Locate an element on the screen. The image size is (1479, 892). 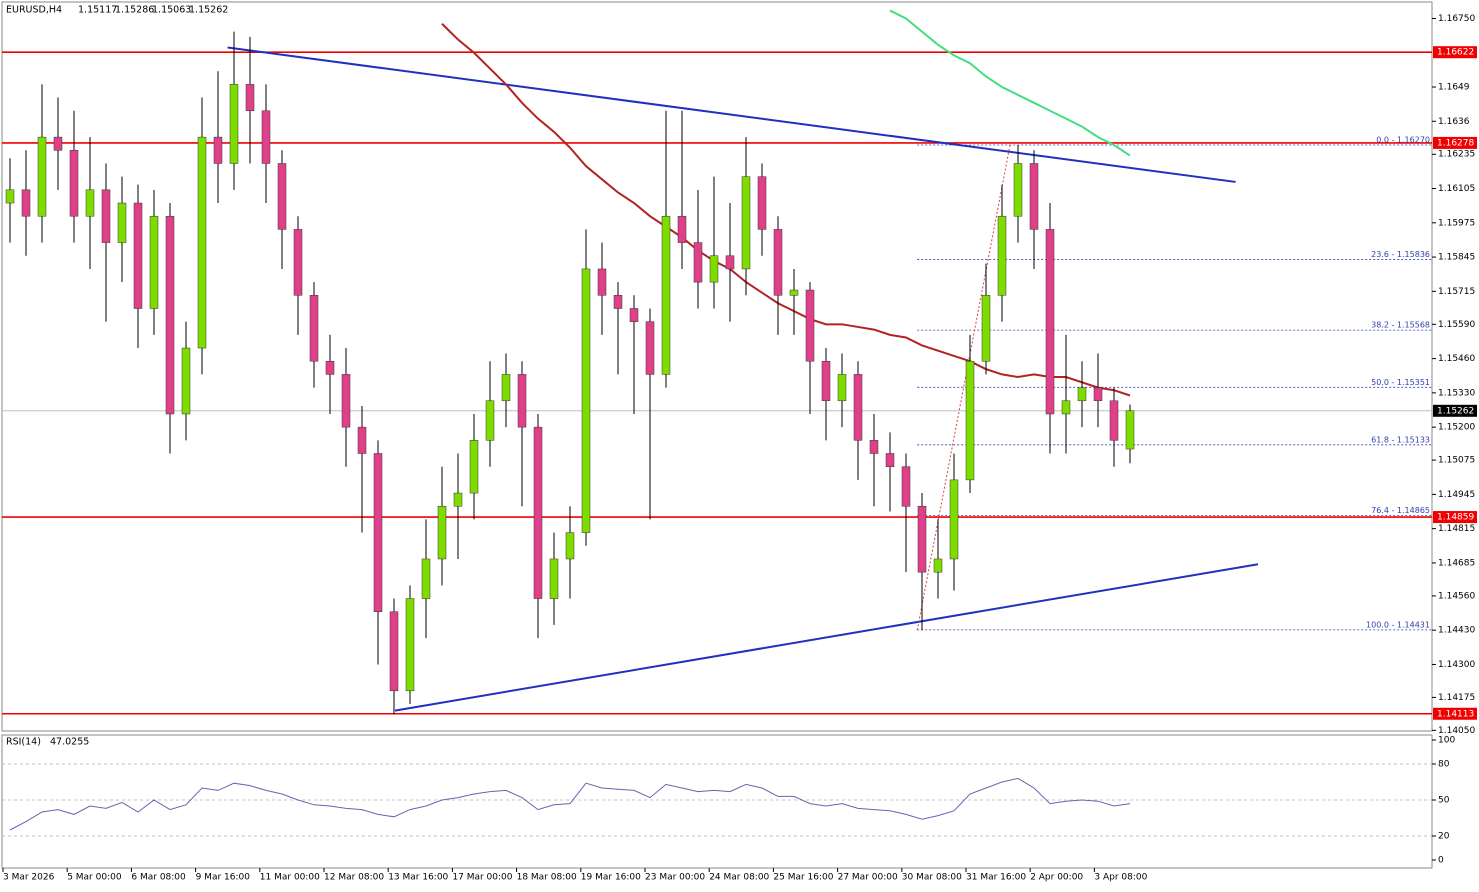
y-tick-label: 1.16105 is located at coordinates (1456, 189).